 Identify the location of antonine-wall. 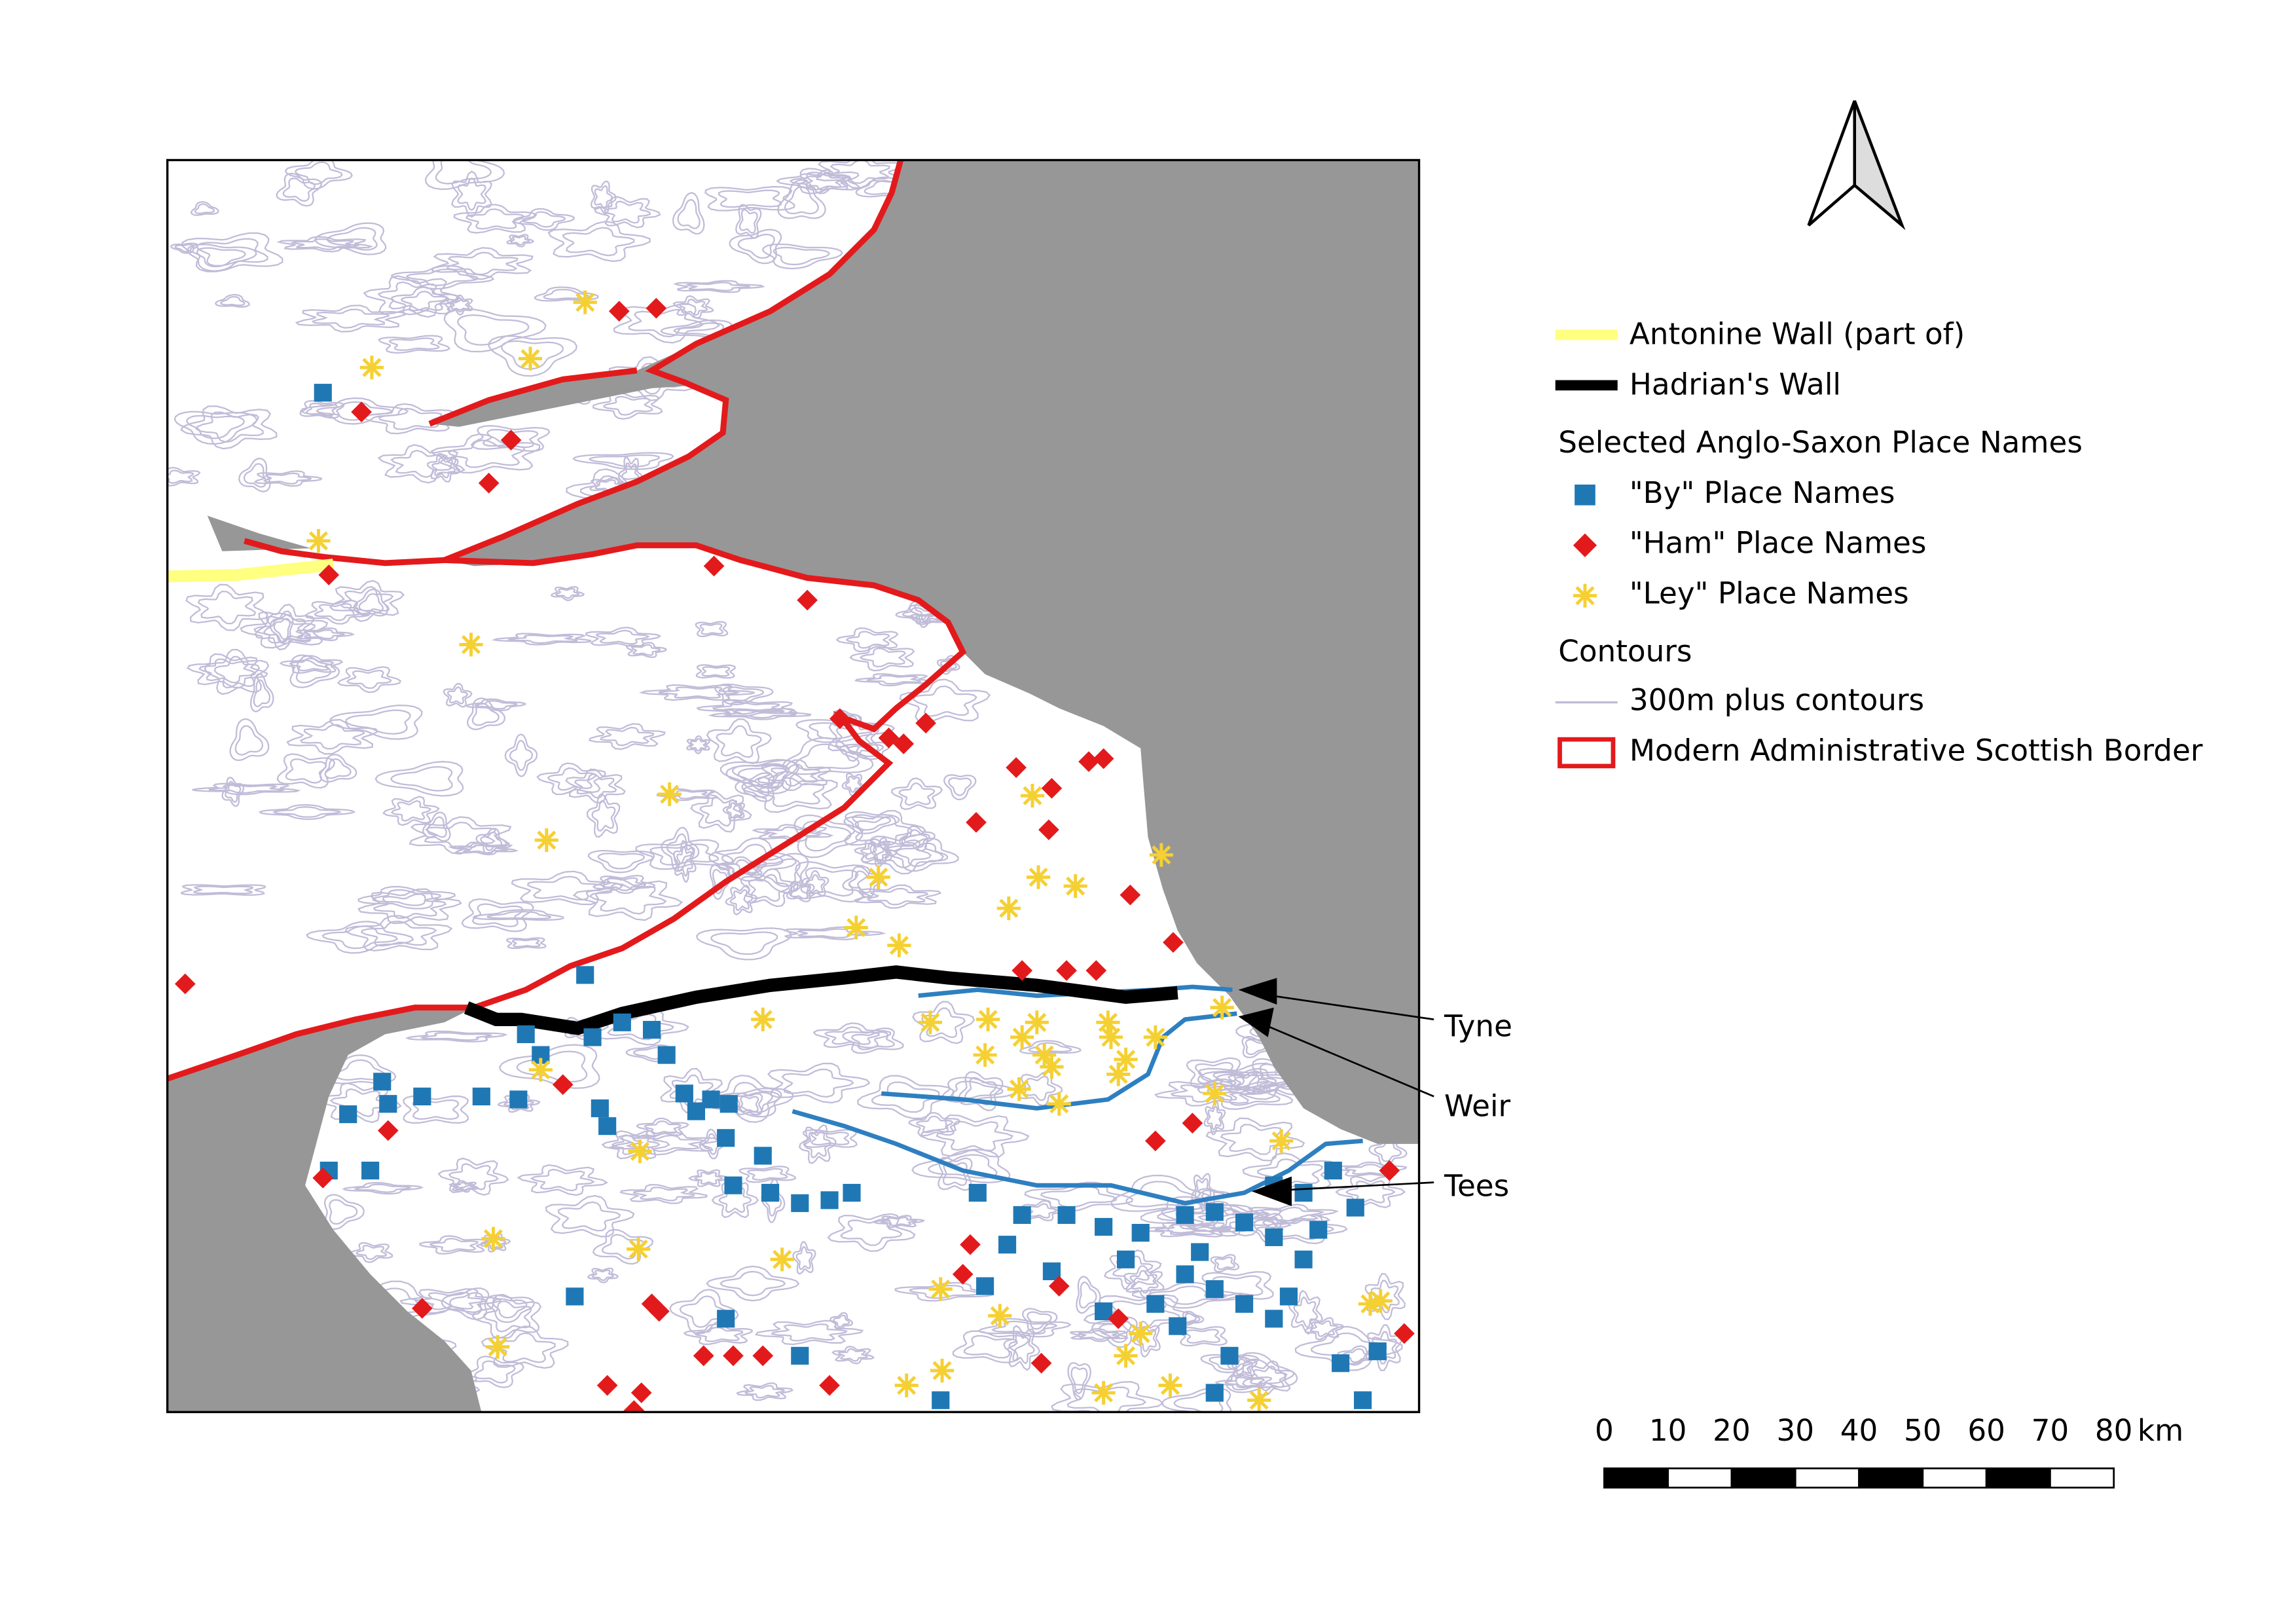
(251, 571).